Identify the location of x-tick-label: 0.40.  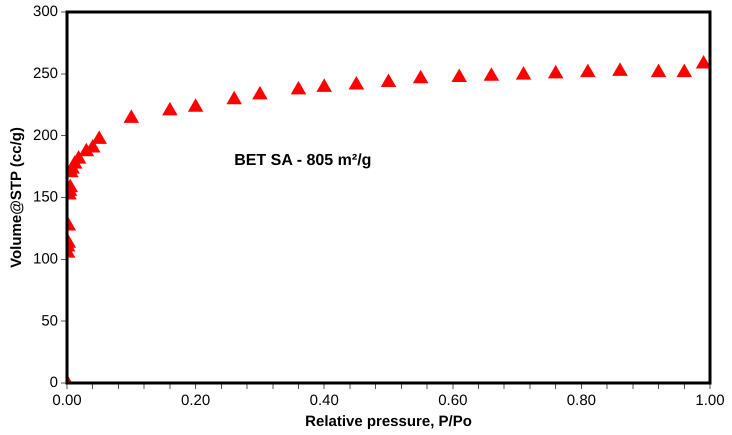
(324, 401).